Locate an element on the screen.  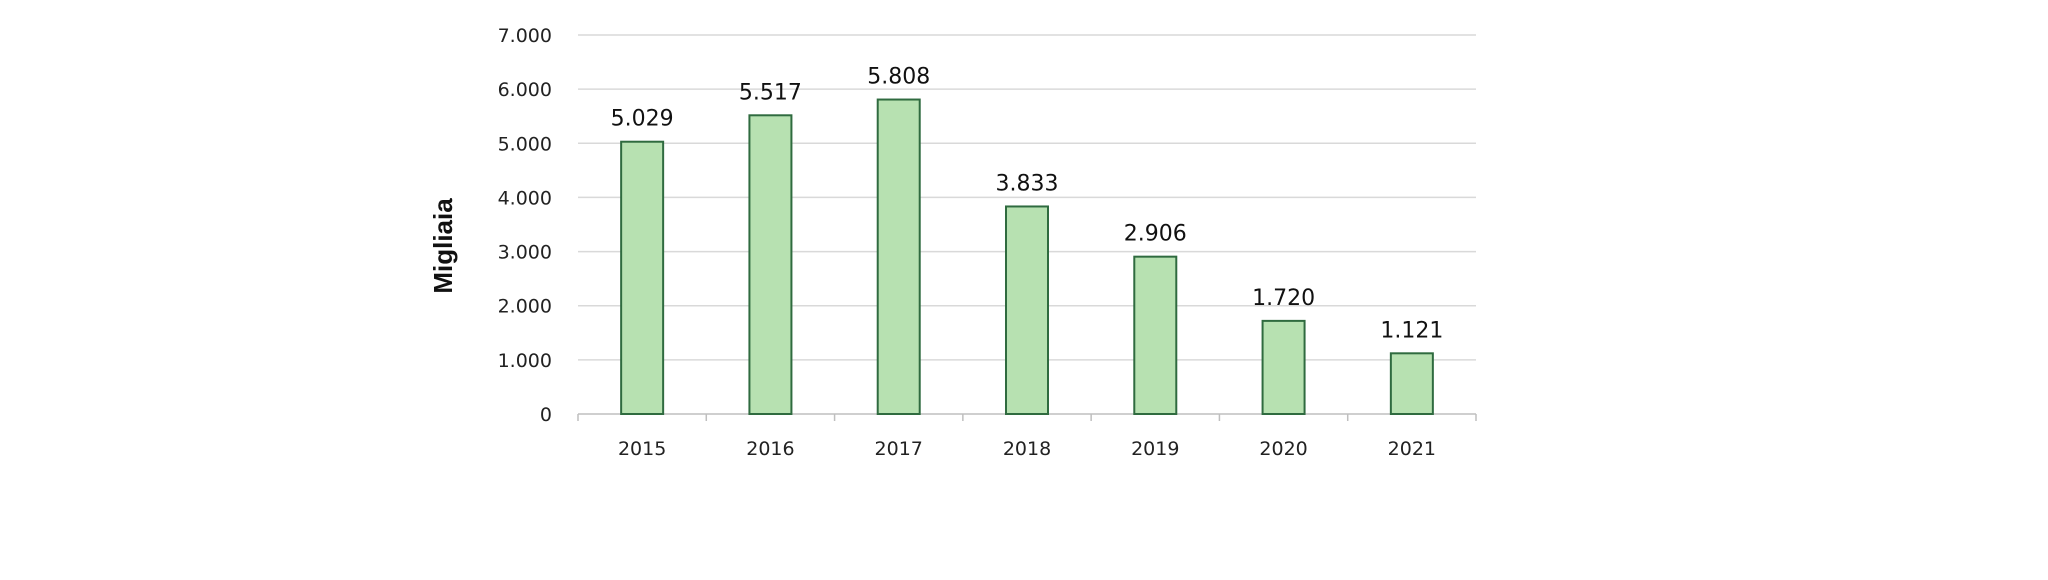
data-label-2018: 3.833 is located at coordinates (1027, 183).